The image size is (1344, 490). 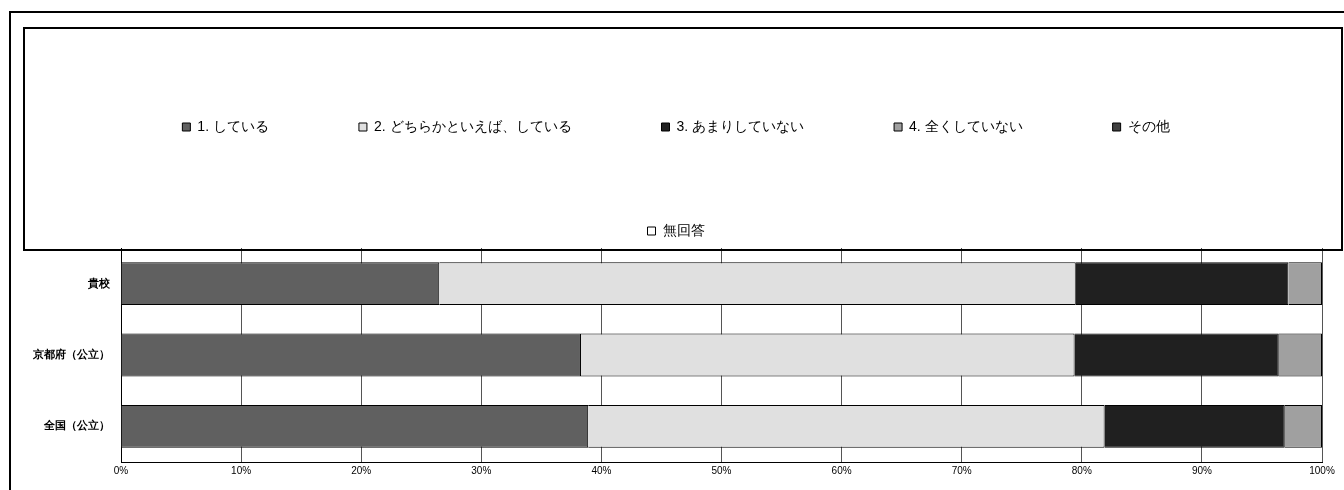 I want to click on x-tick-label: 0%, so click(x=121, y=470).